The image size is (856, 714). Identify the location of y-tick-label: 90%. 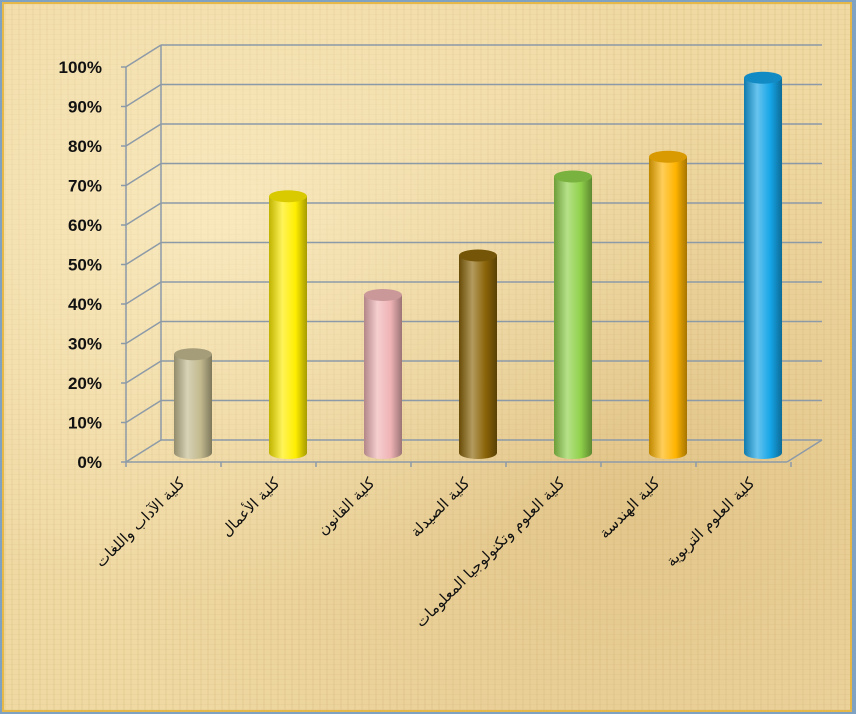
(85, 107).